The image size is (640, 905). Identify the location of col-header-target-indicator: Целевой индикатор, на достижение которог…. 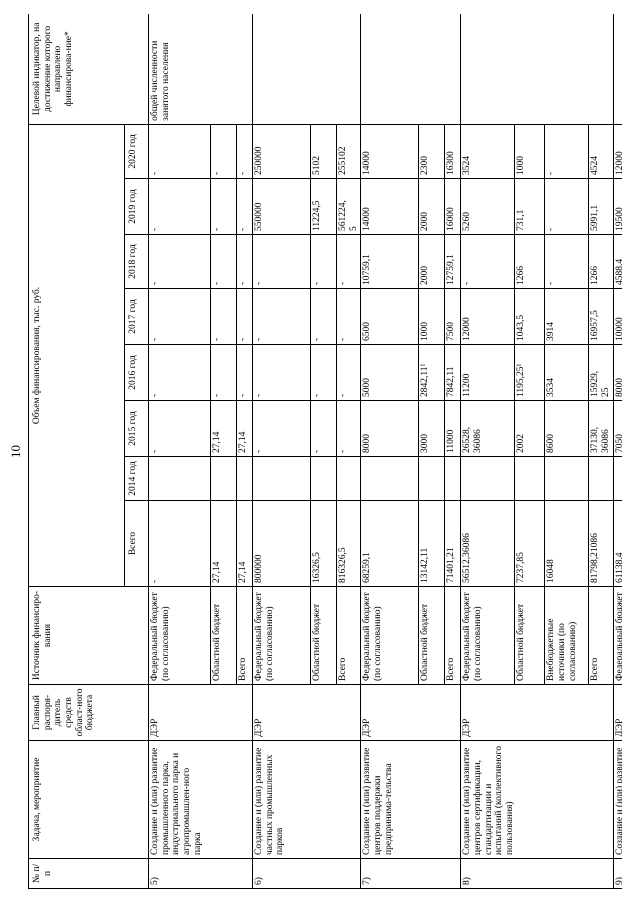
(88, 69).